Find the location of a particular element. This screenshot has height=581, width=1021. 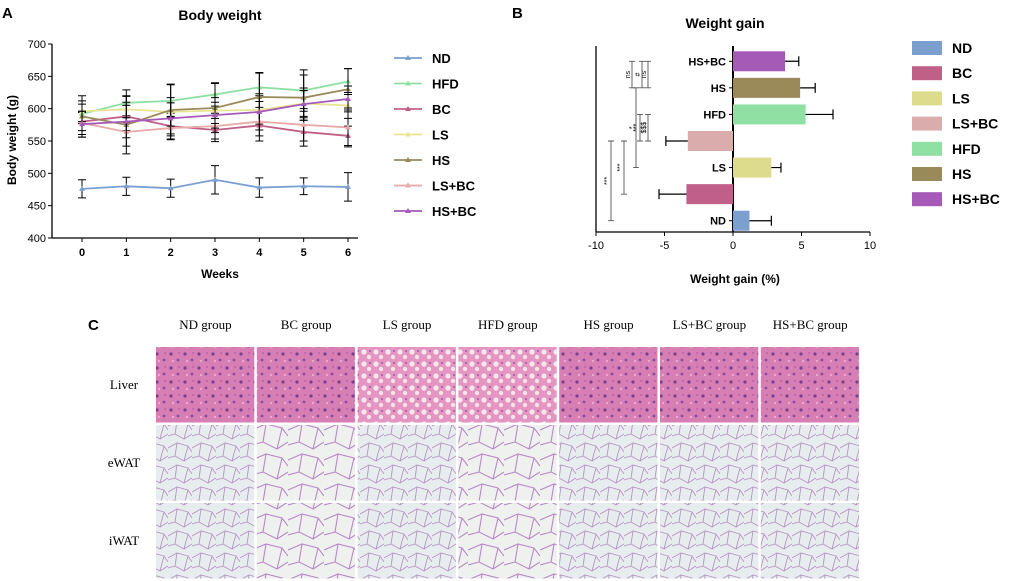

legend-label-LS: LS is located at coordinates (961, 98).